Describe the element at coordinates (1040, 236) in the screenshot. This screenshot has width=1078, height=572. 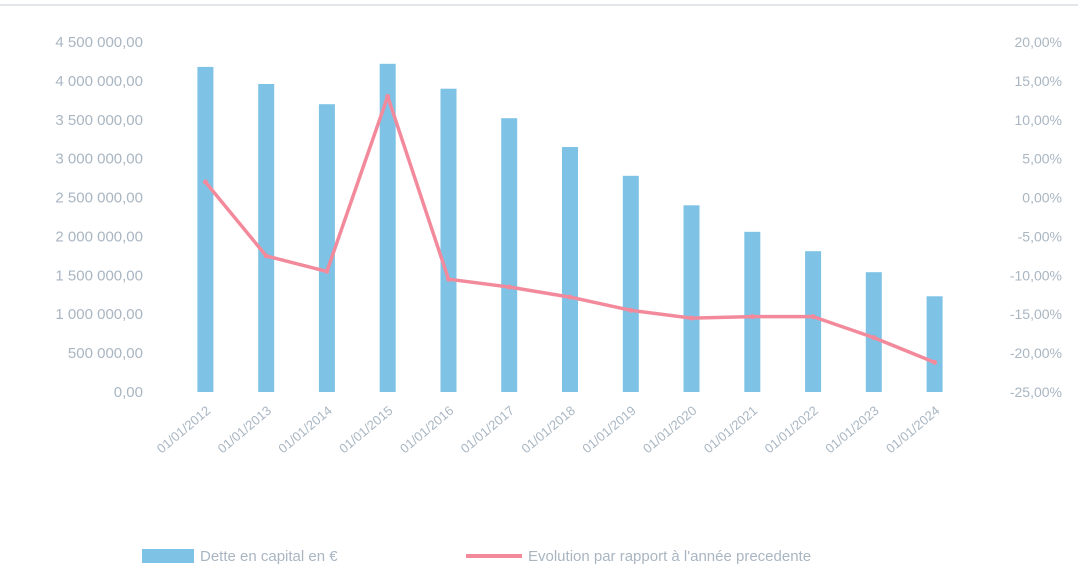
I see `right-tick-label: -5,00%` at that location.